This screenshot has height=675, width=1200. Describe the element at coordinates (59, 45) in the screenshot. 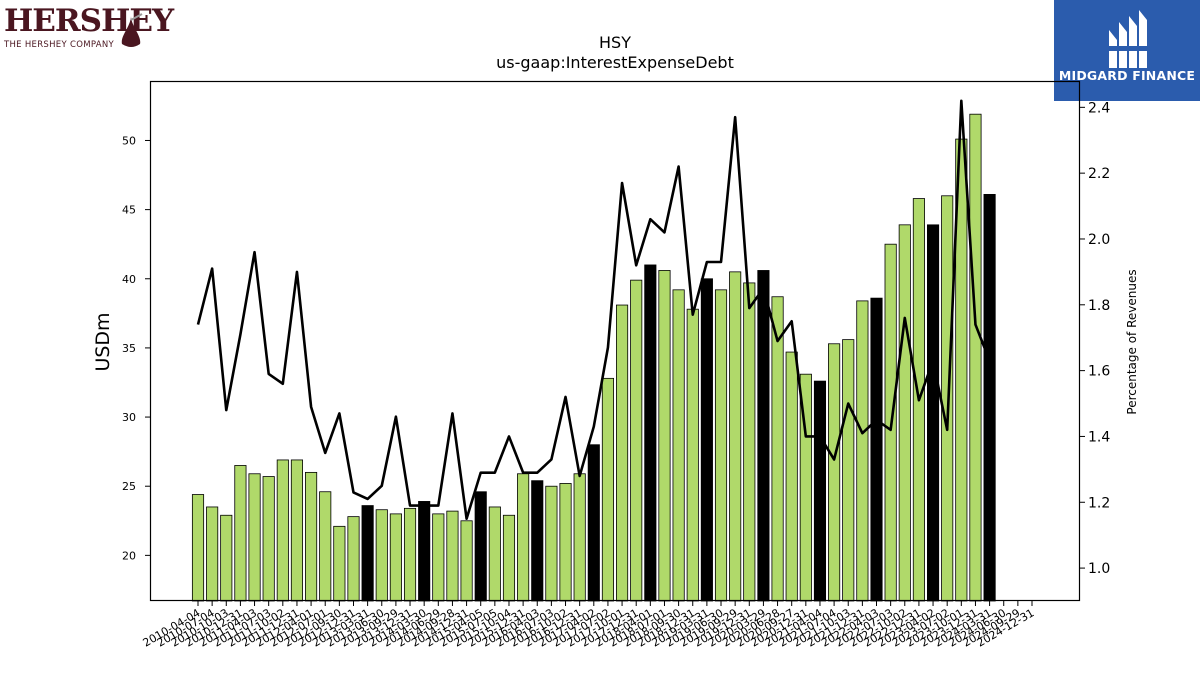

I see `hershey-subtitle: THE HERSHEY COMPANY` at that location.